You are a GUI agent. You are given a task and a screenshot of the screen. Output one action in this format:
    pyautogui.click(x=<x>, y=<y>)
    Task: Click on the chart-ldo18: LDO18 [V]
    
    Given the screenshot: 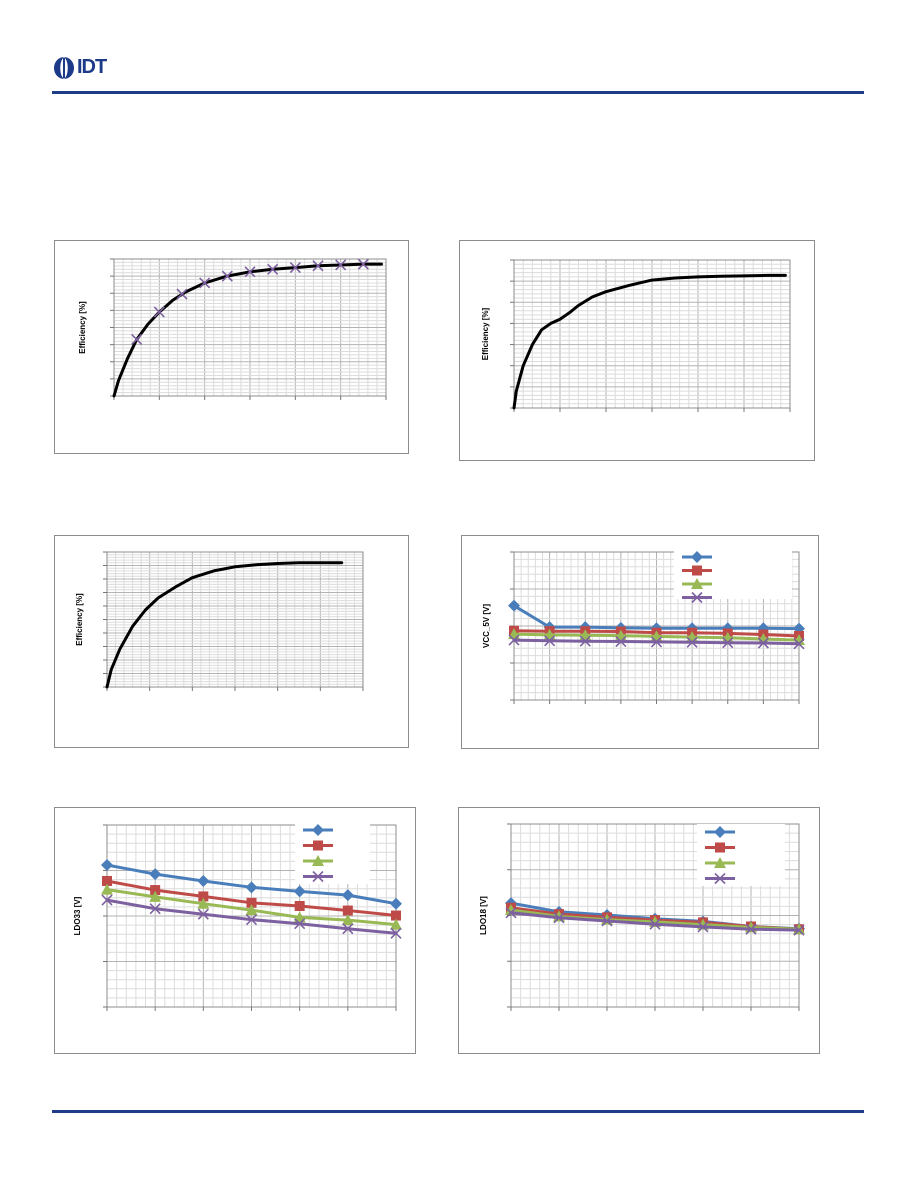 What is the action you would take?
    pyautogui.click(x=639, y=930)
    